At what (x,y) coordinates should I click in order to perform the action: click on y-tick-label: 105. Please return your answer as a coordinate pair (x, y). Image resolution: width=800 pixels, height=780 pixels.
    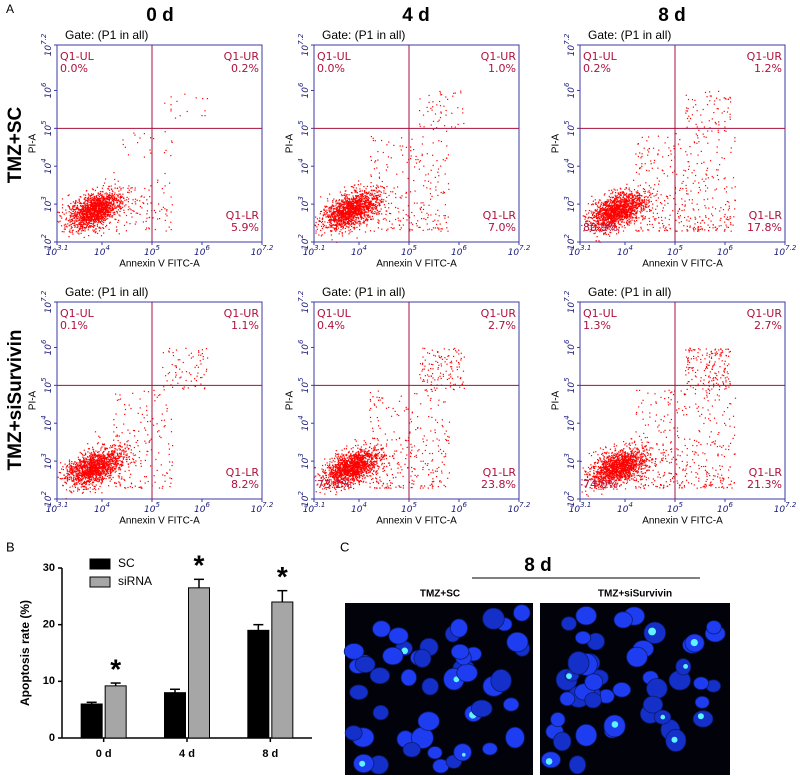
    Looking at the image, I should click on (304, 128).